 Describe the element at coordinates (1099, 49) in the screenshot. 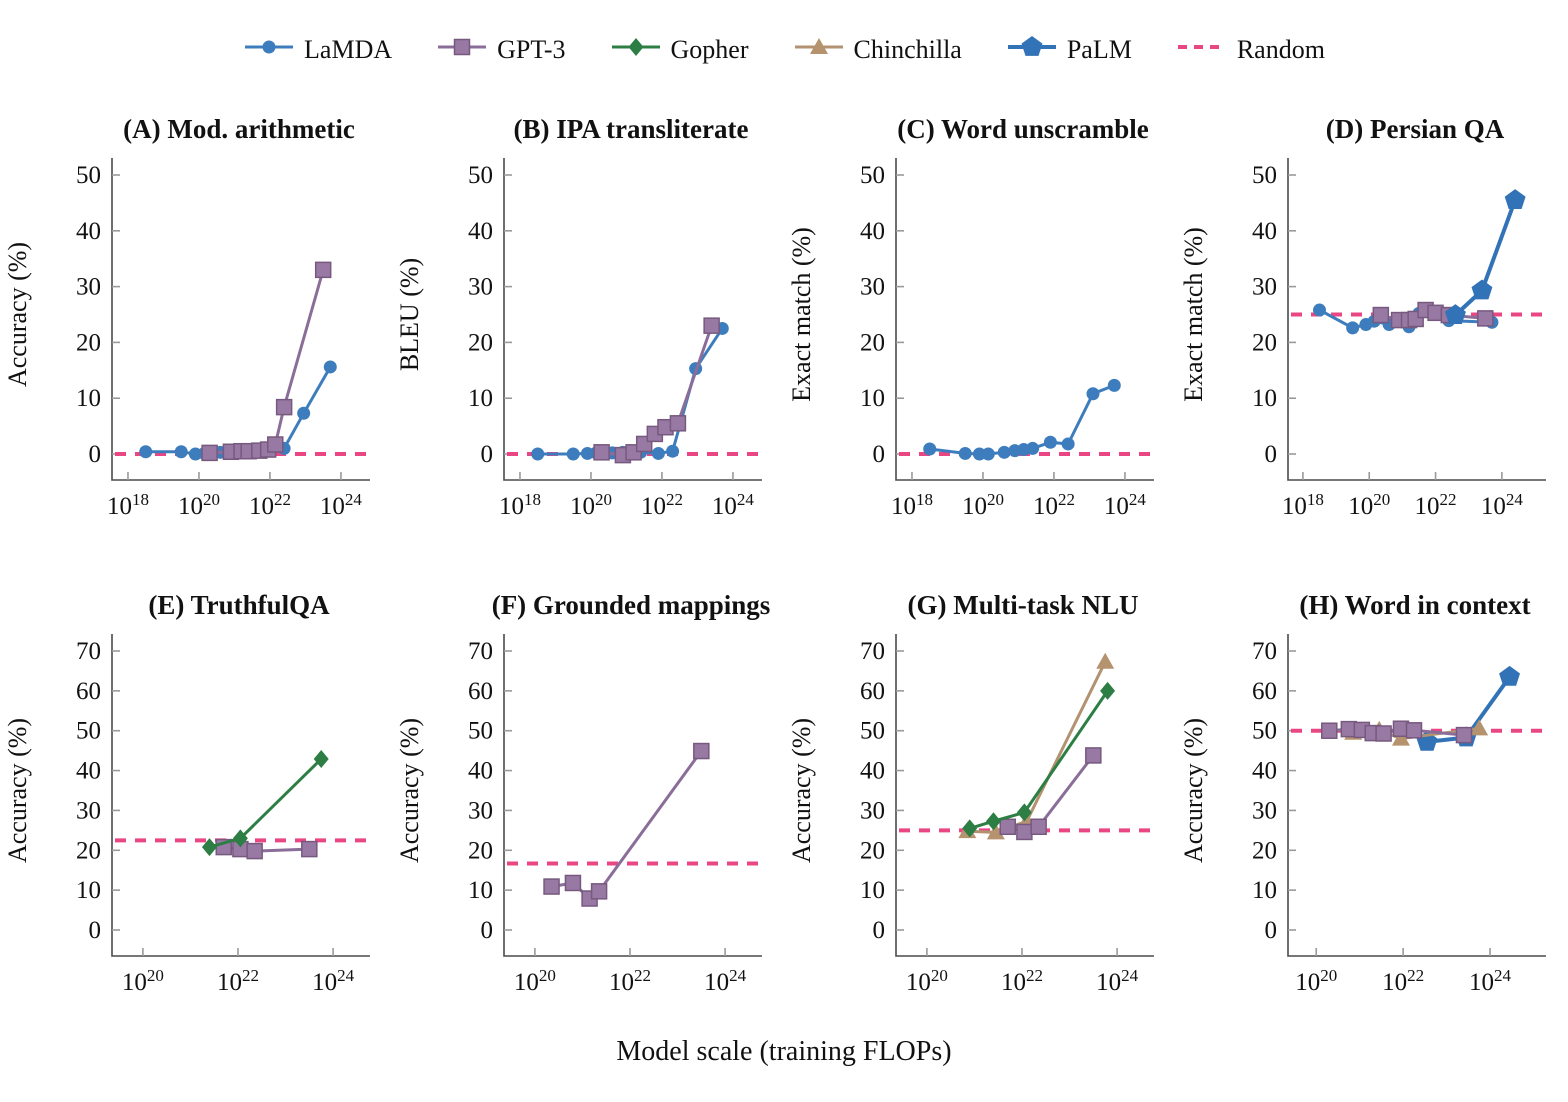

I see `legend-label: PaLM` at that location.